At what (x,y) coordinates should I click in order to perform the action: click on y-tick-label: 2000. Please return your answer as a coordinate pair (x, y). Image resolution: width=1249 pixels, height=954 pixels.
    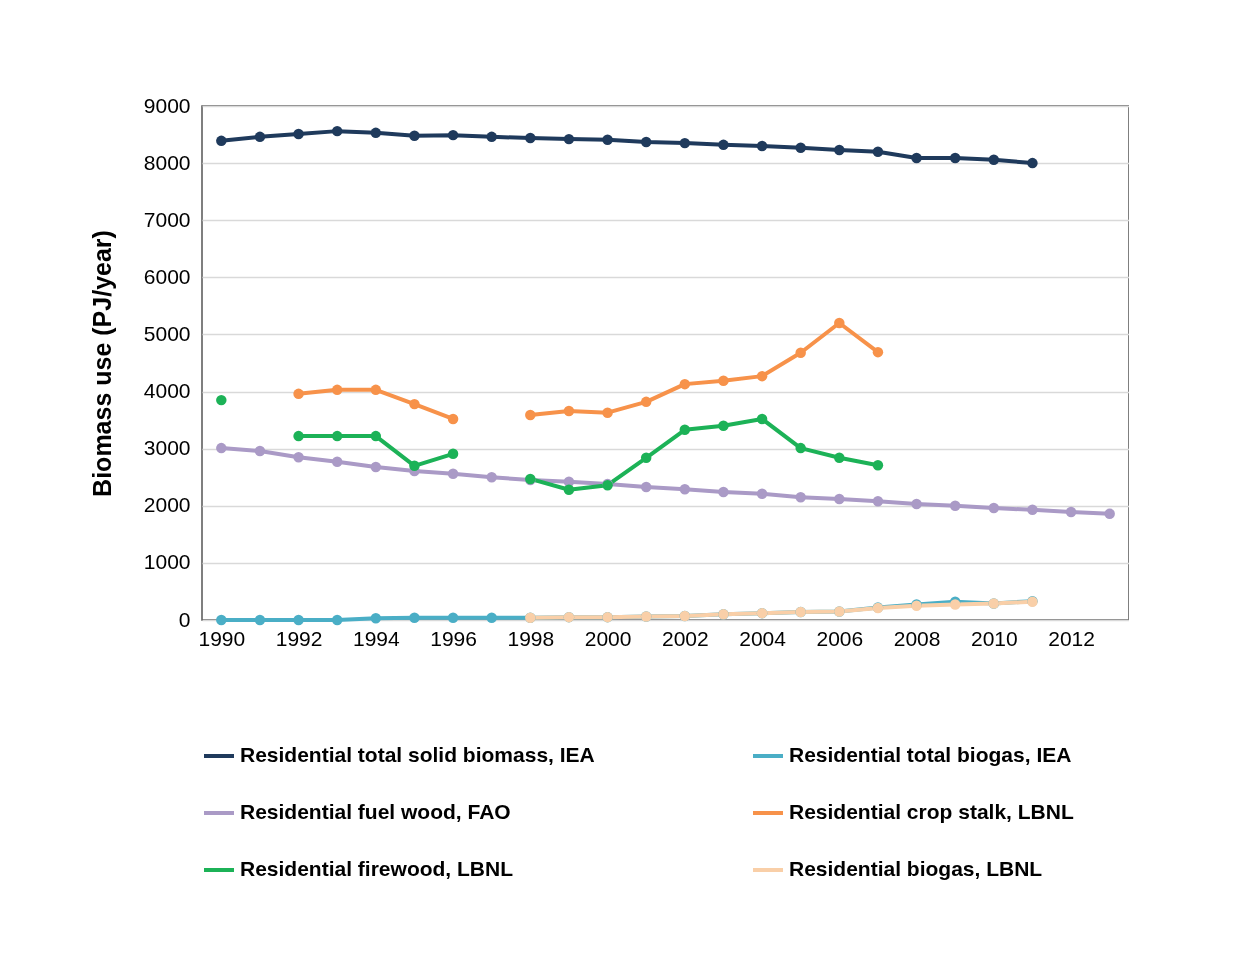
    Looking at the image, I should click on (167, 505).